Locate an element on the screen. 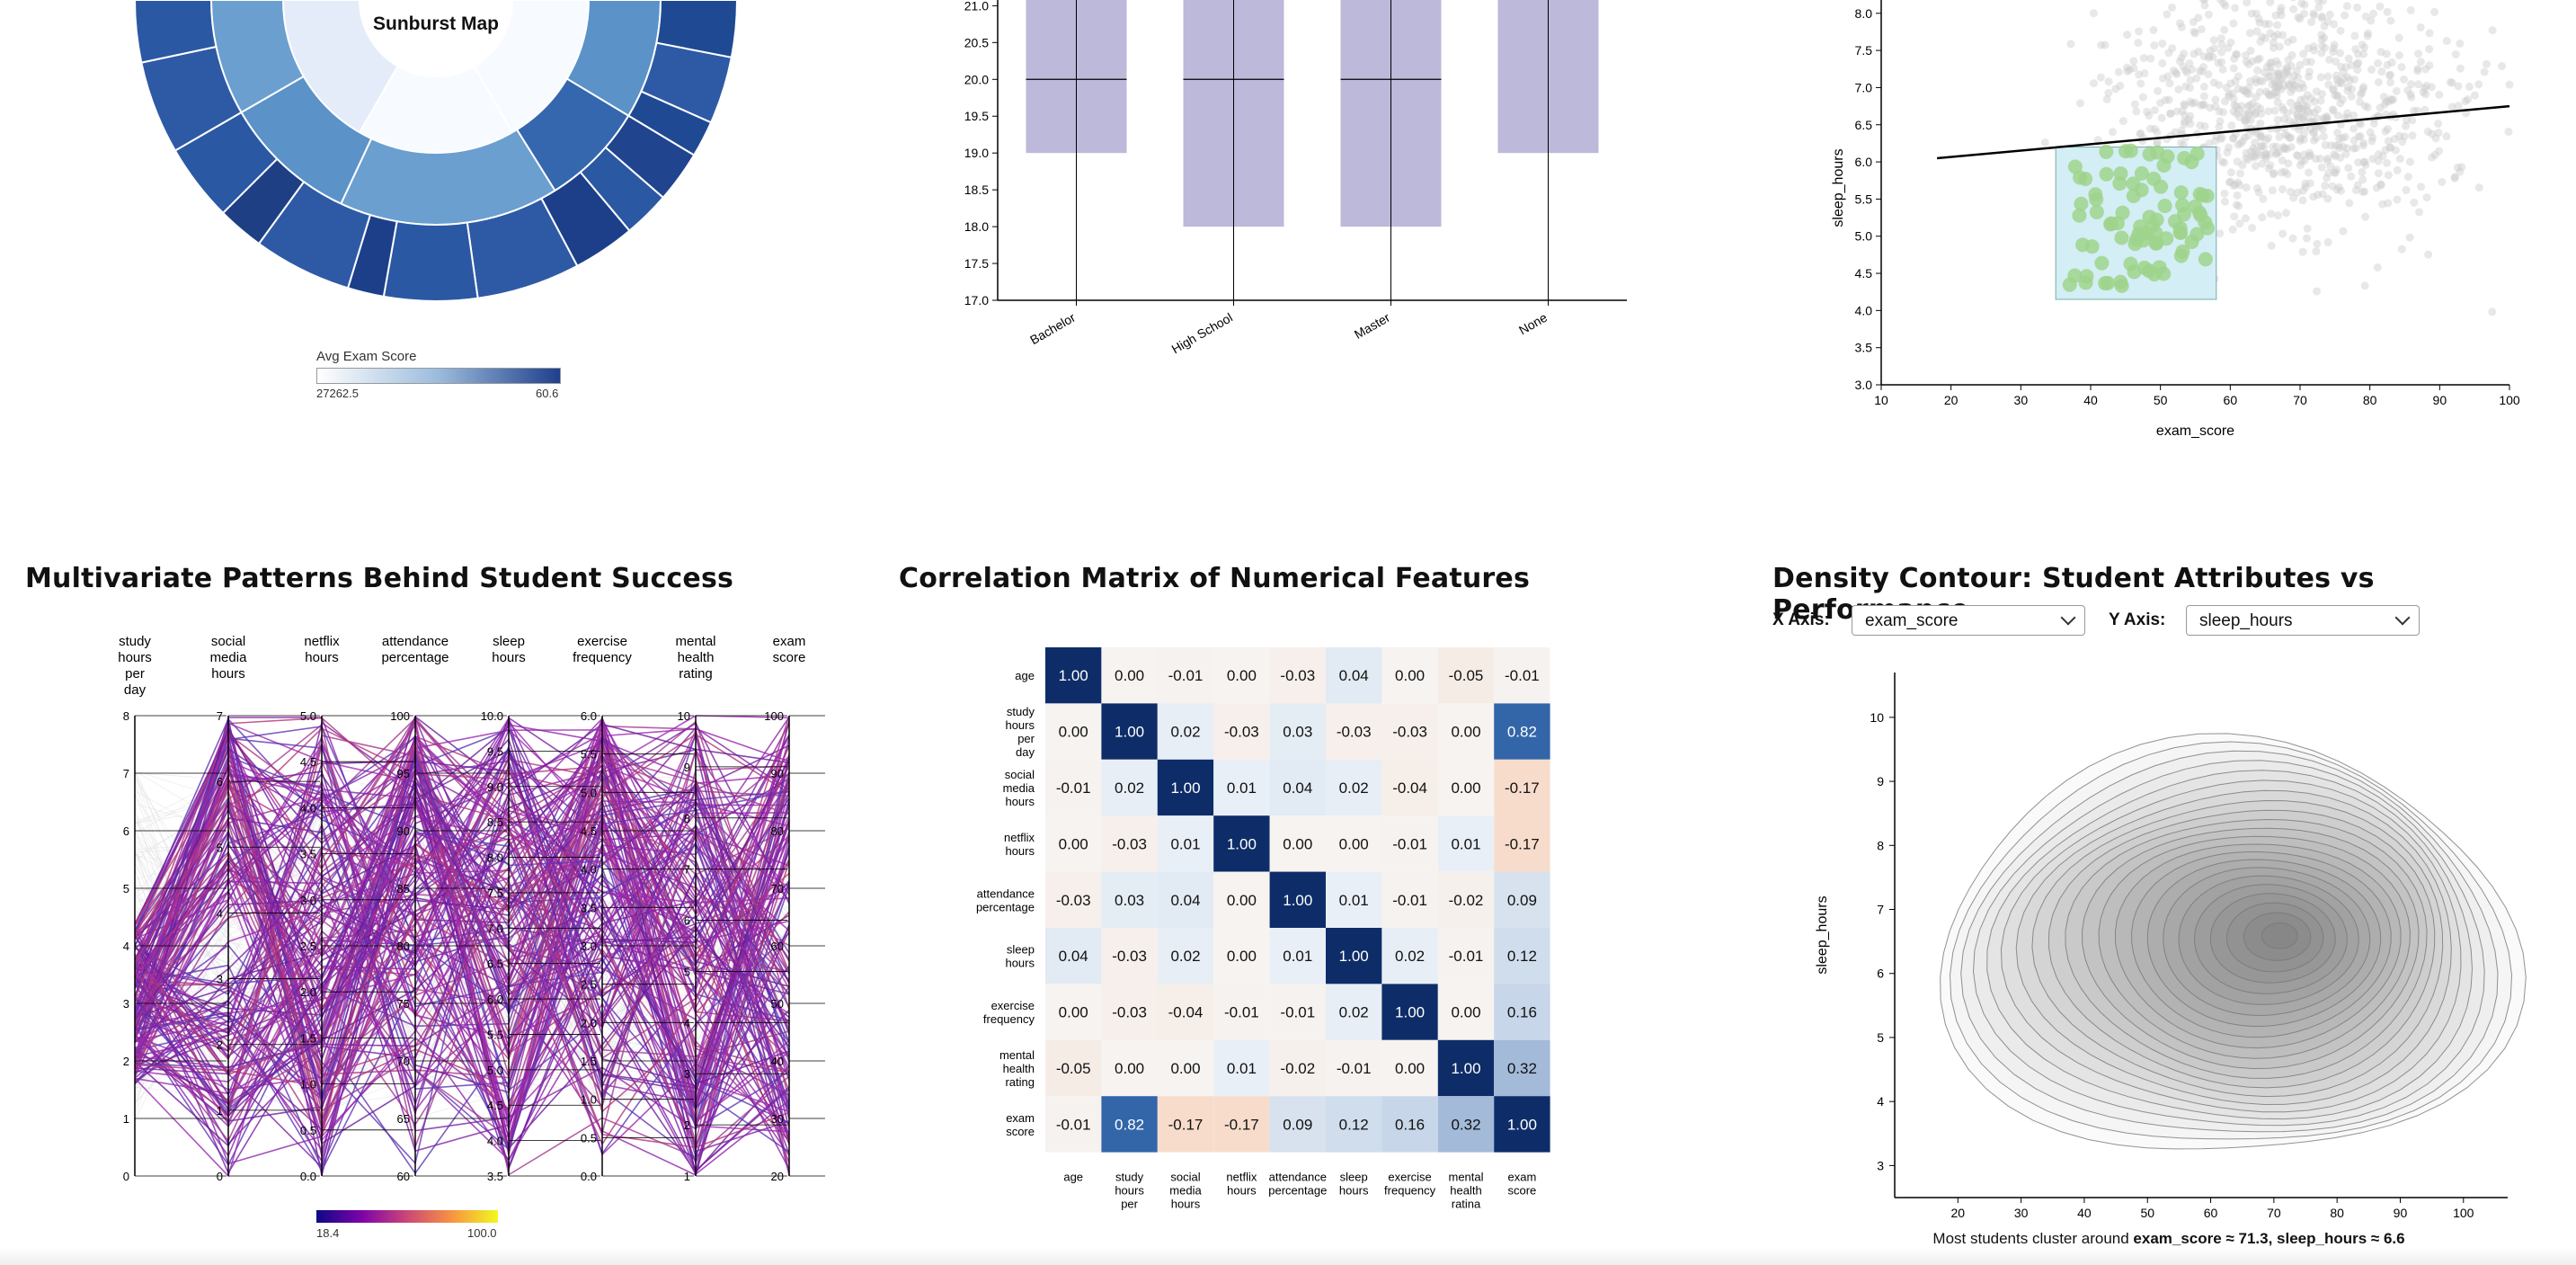 This screenshot has height=1265, width=2576. heatmap-value: 0.03 is located at coordinates (1297, 732).